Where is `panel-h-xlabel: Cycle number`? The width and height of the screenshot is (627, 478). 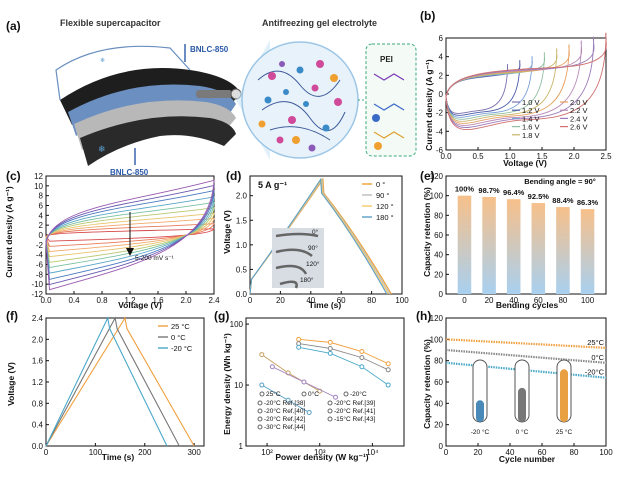 panel-h-xlabel: Cycle number is located at coordinates (527, 459).